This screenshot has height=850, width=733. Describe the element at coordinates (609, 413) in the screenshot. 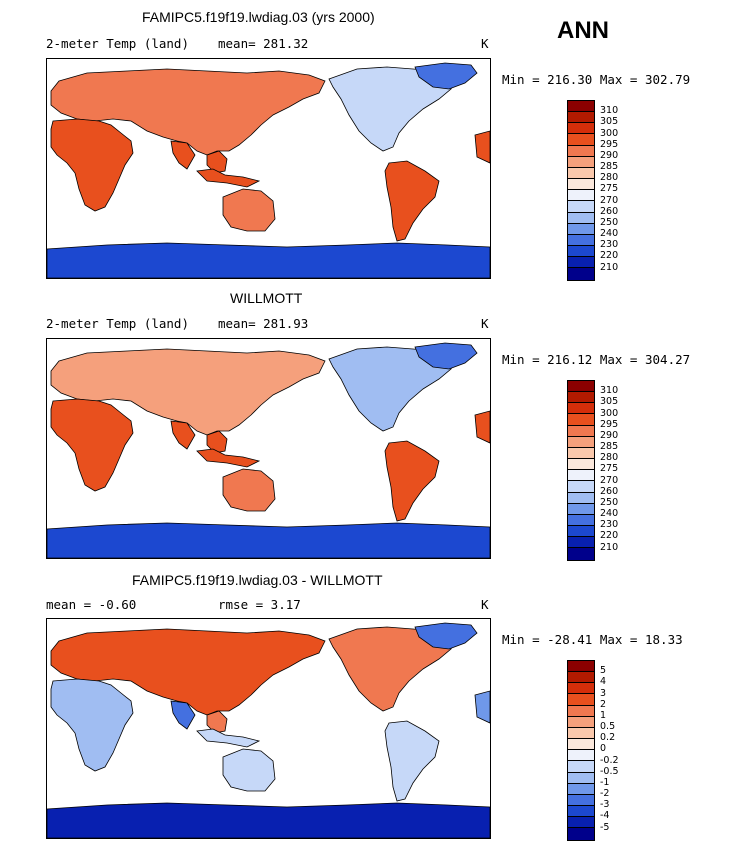

I see `colorbar-tick-label: 300` at that location.